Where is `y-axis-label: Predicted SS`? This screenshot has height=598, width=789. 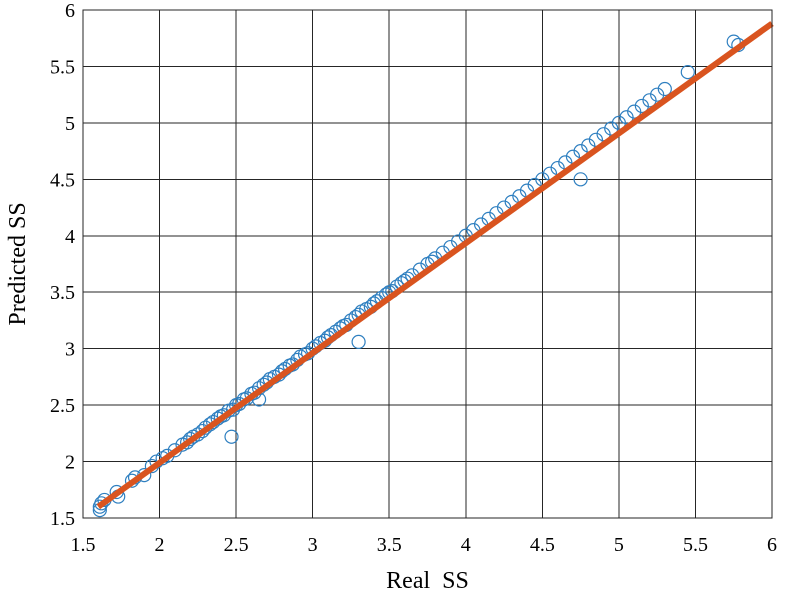
y-axis-label: Predicted SS is located at coordinates (18, 263).